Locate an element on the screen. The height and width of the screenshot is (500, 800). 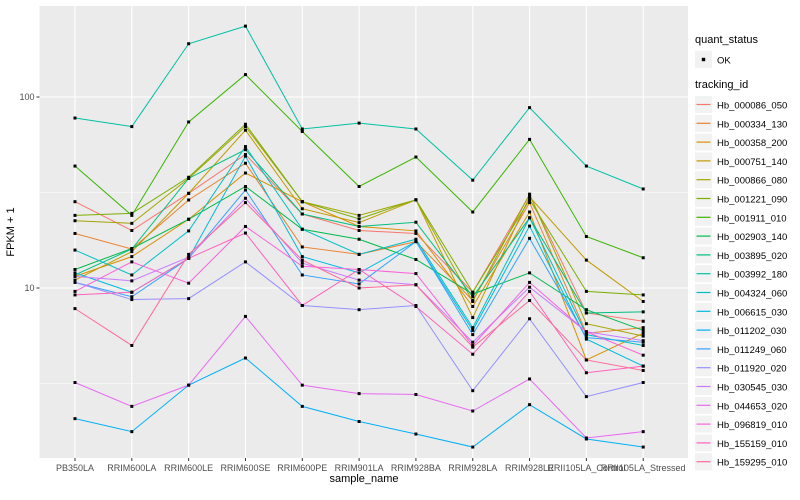
legend-quant-status-title: quant_status is located at coordinates (726, 40).